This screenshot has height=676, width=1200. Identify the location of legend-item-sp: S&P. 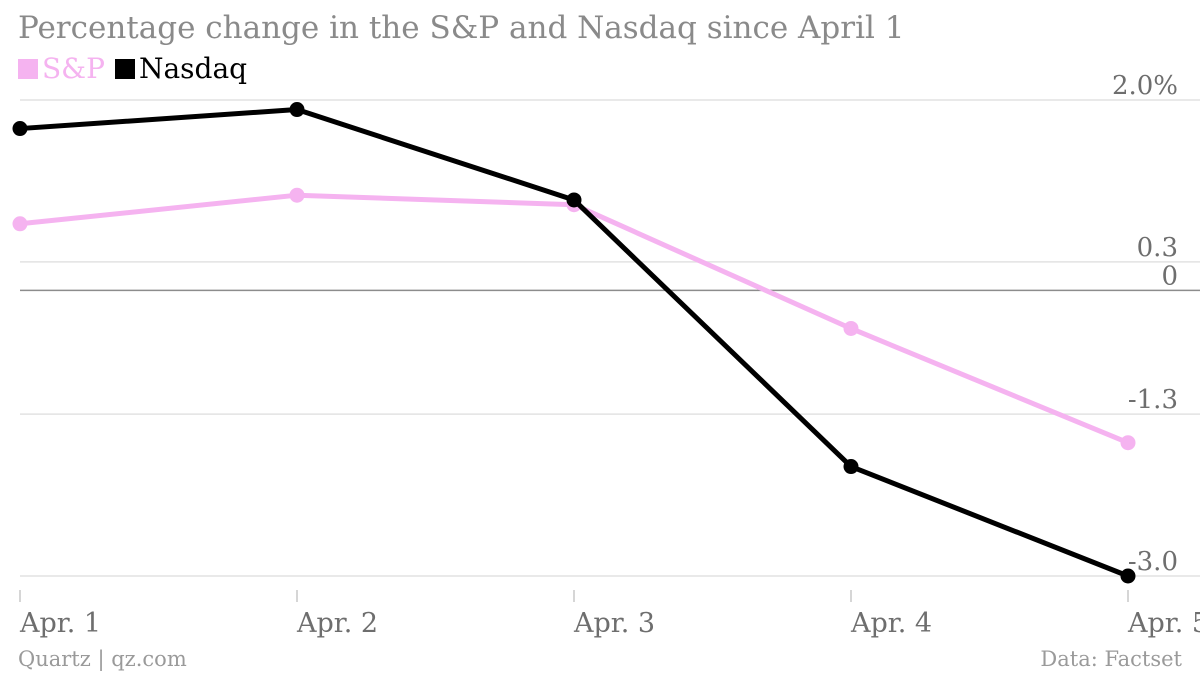
(61, 68).